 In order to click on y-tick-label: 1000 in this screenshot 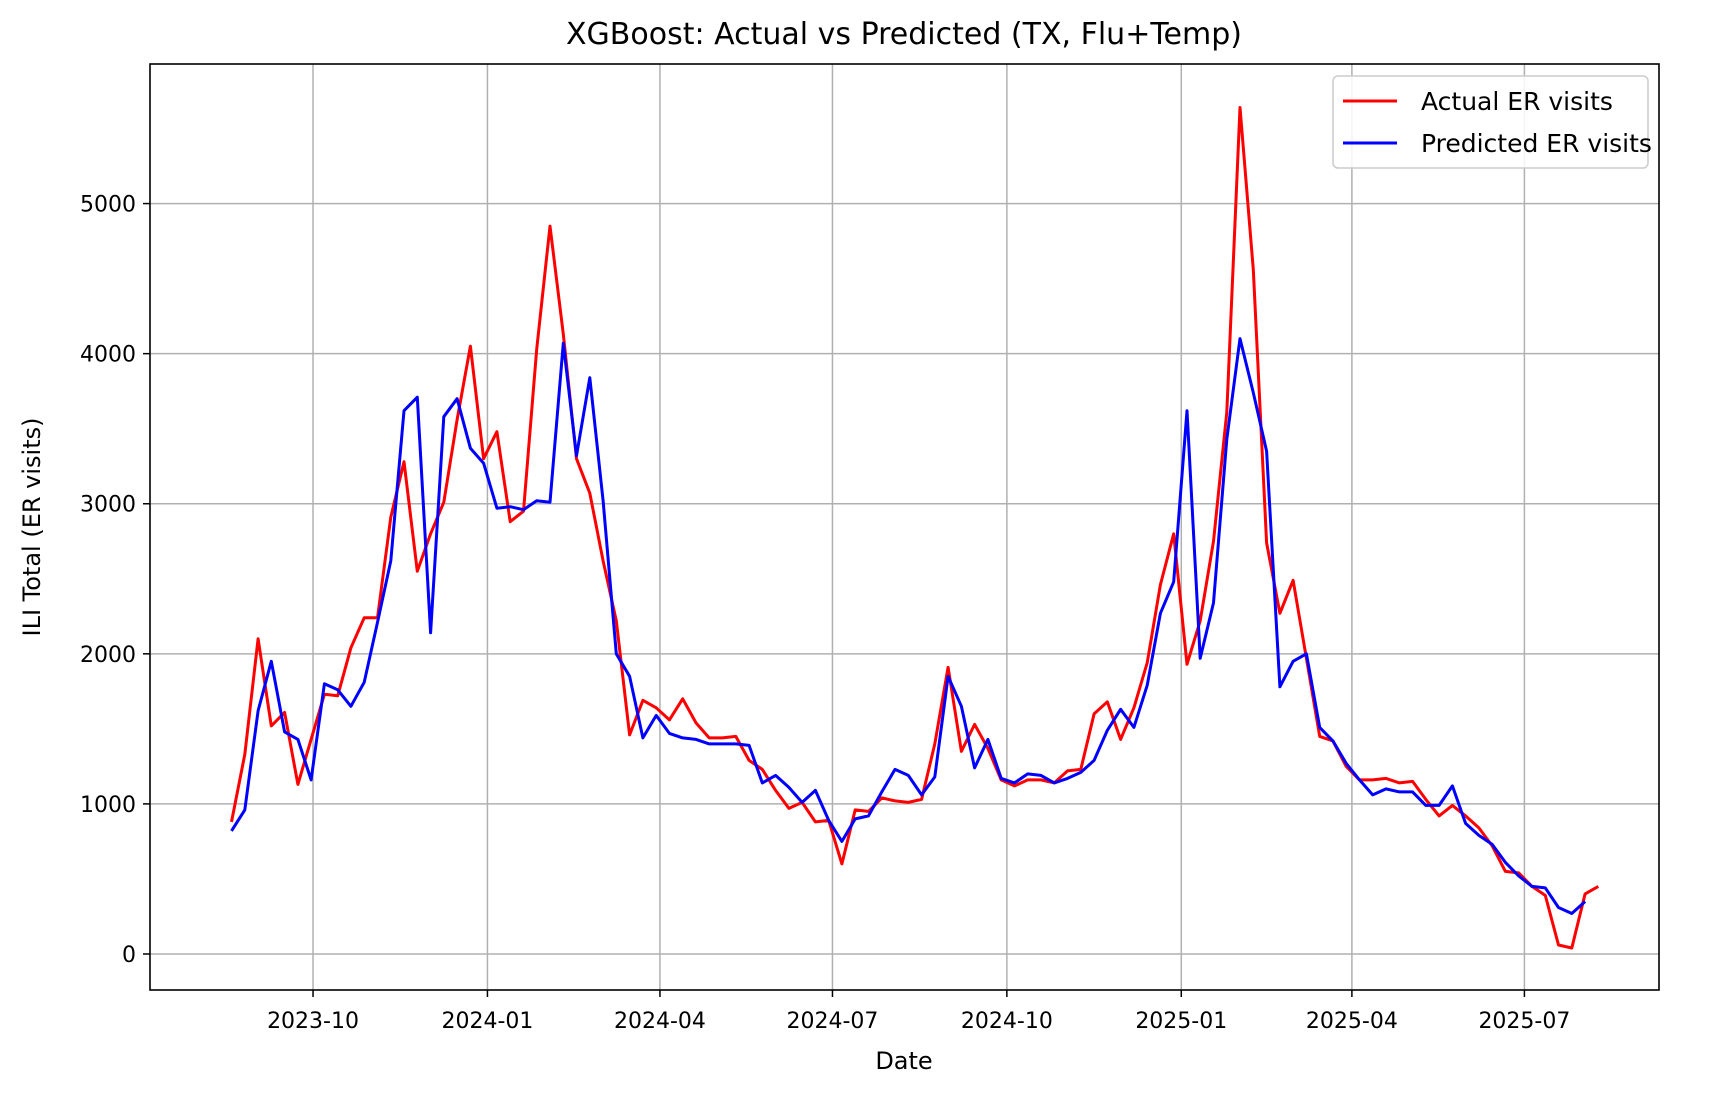, I will do `click(108, 805)`.